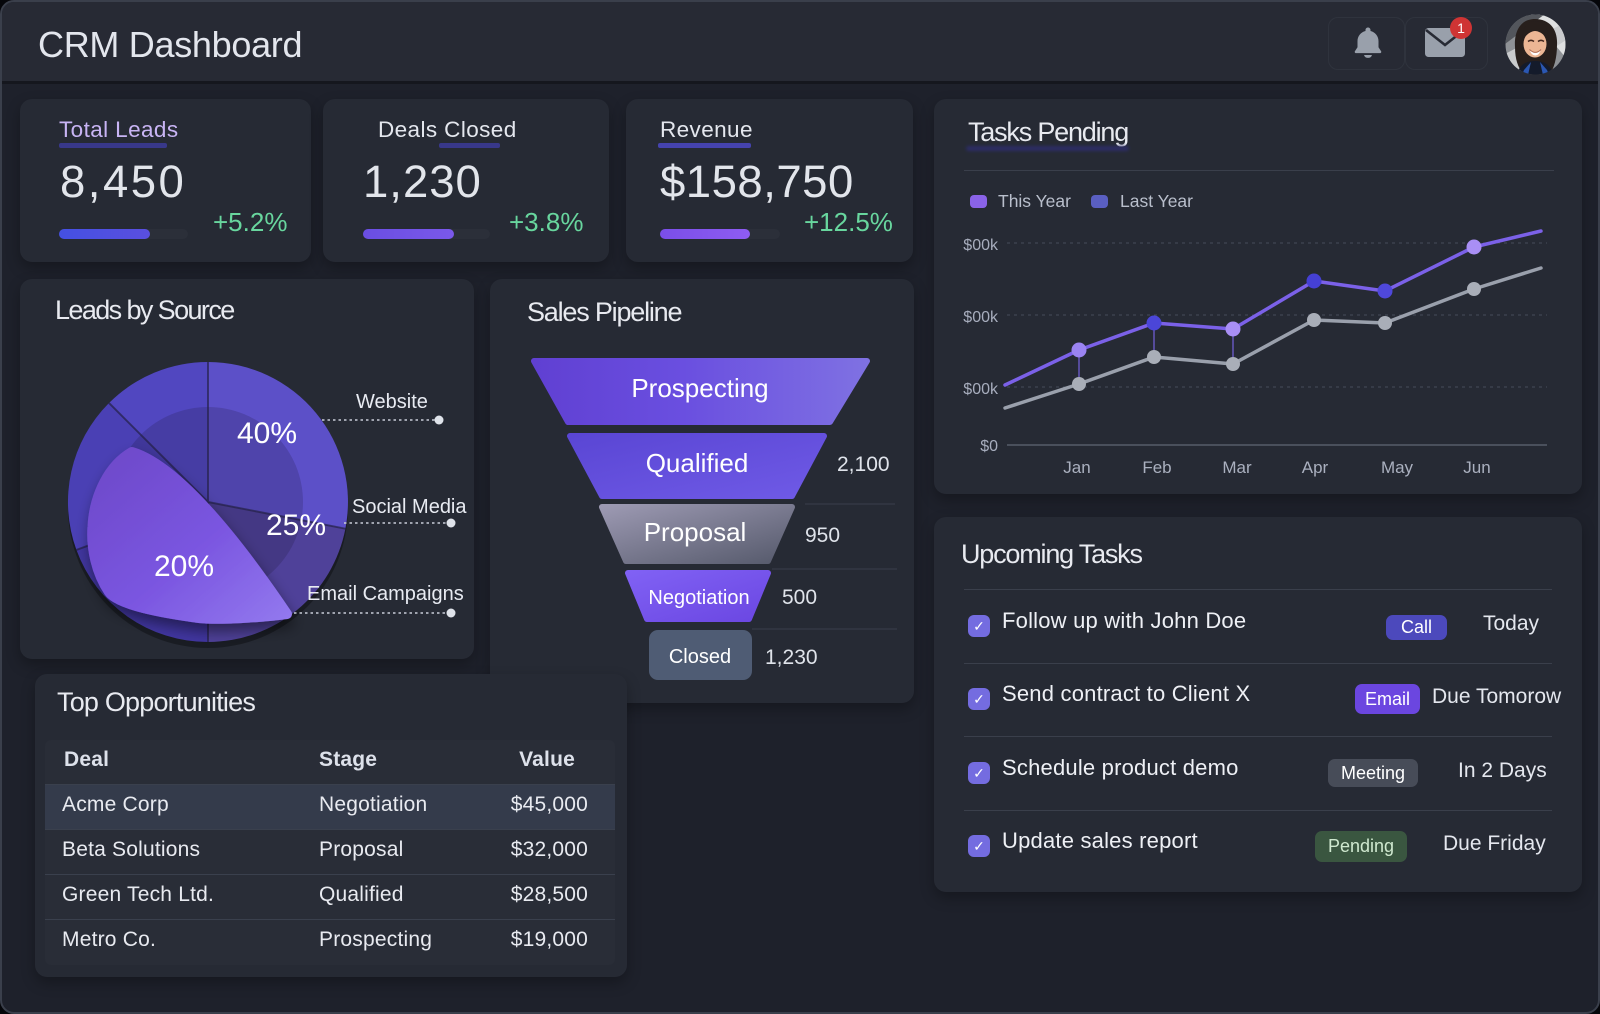 Image resolution: width=1600 pixels, height=1014 pixels. Describe the element at coordinates (184, 566) in the screenshot. I see `svg-text: 20%` at that location.